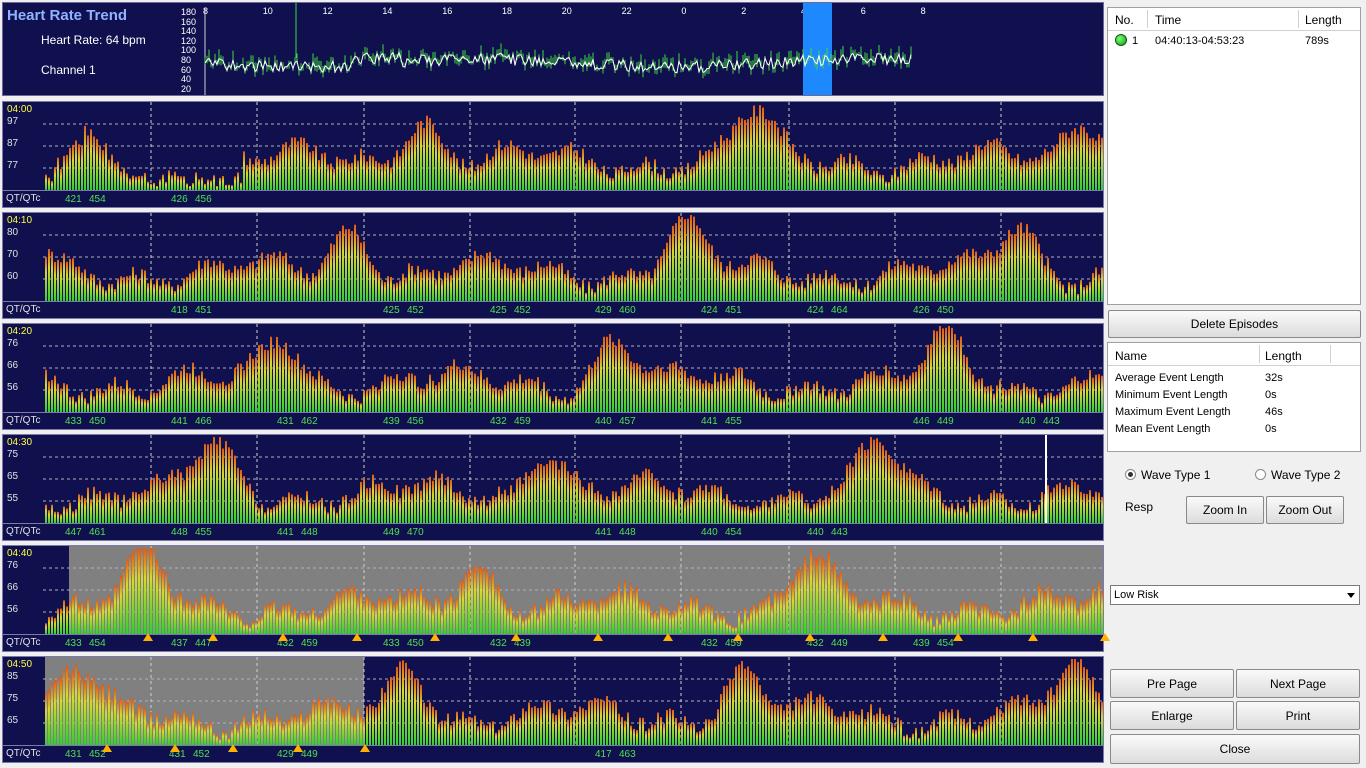 This screenshot has width=1366, height=768. What do you see at coordinates (553, 701) in the screenshot?
I see `ecg-strip-plot: 04:50 85 75 65` at bounding box center [553, 701].